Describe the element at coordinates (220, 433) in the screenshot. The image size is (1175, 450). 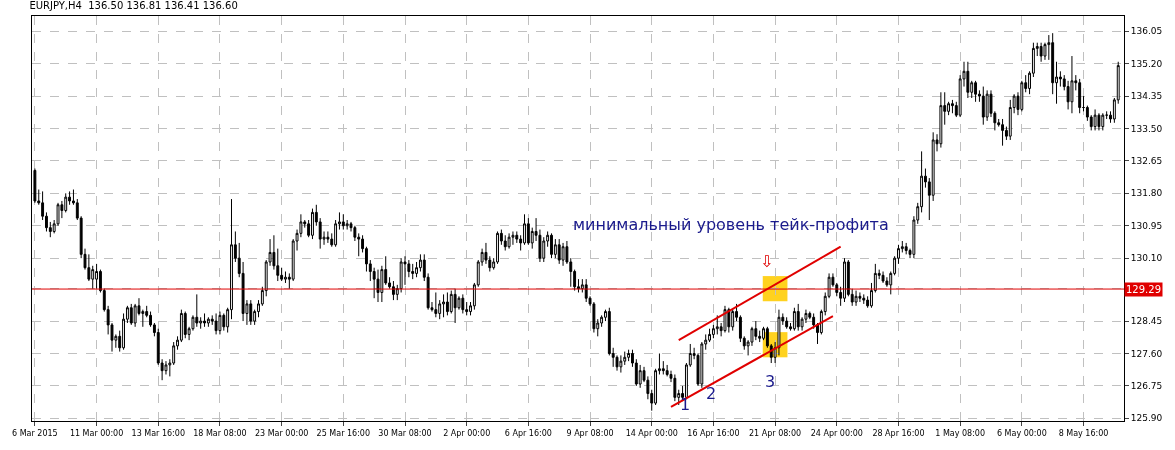
I see `x-tick-label: 18 Mar 08:00` at that location.